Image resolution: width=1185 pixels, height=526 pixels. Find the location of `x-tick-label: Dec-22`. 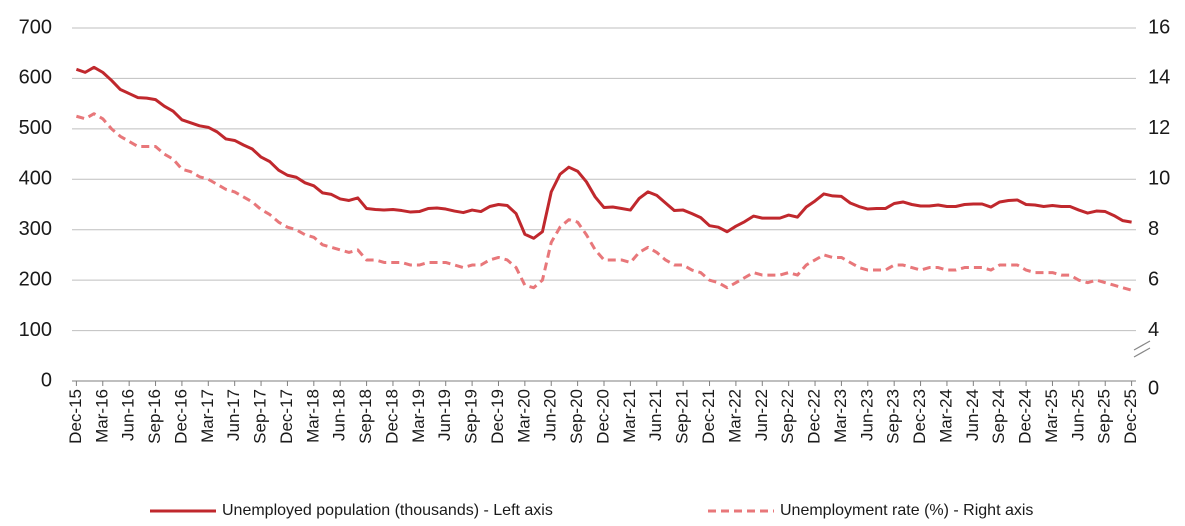

x-tick-label: Dec-22 is located at coordinates (814, 416).